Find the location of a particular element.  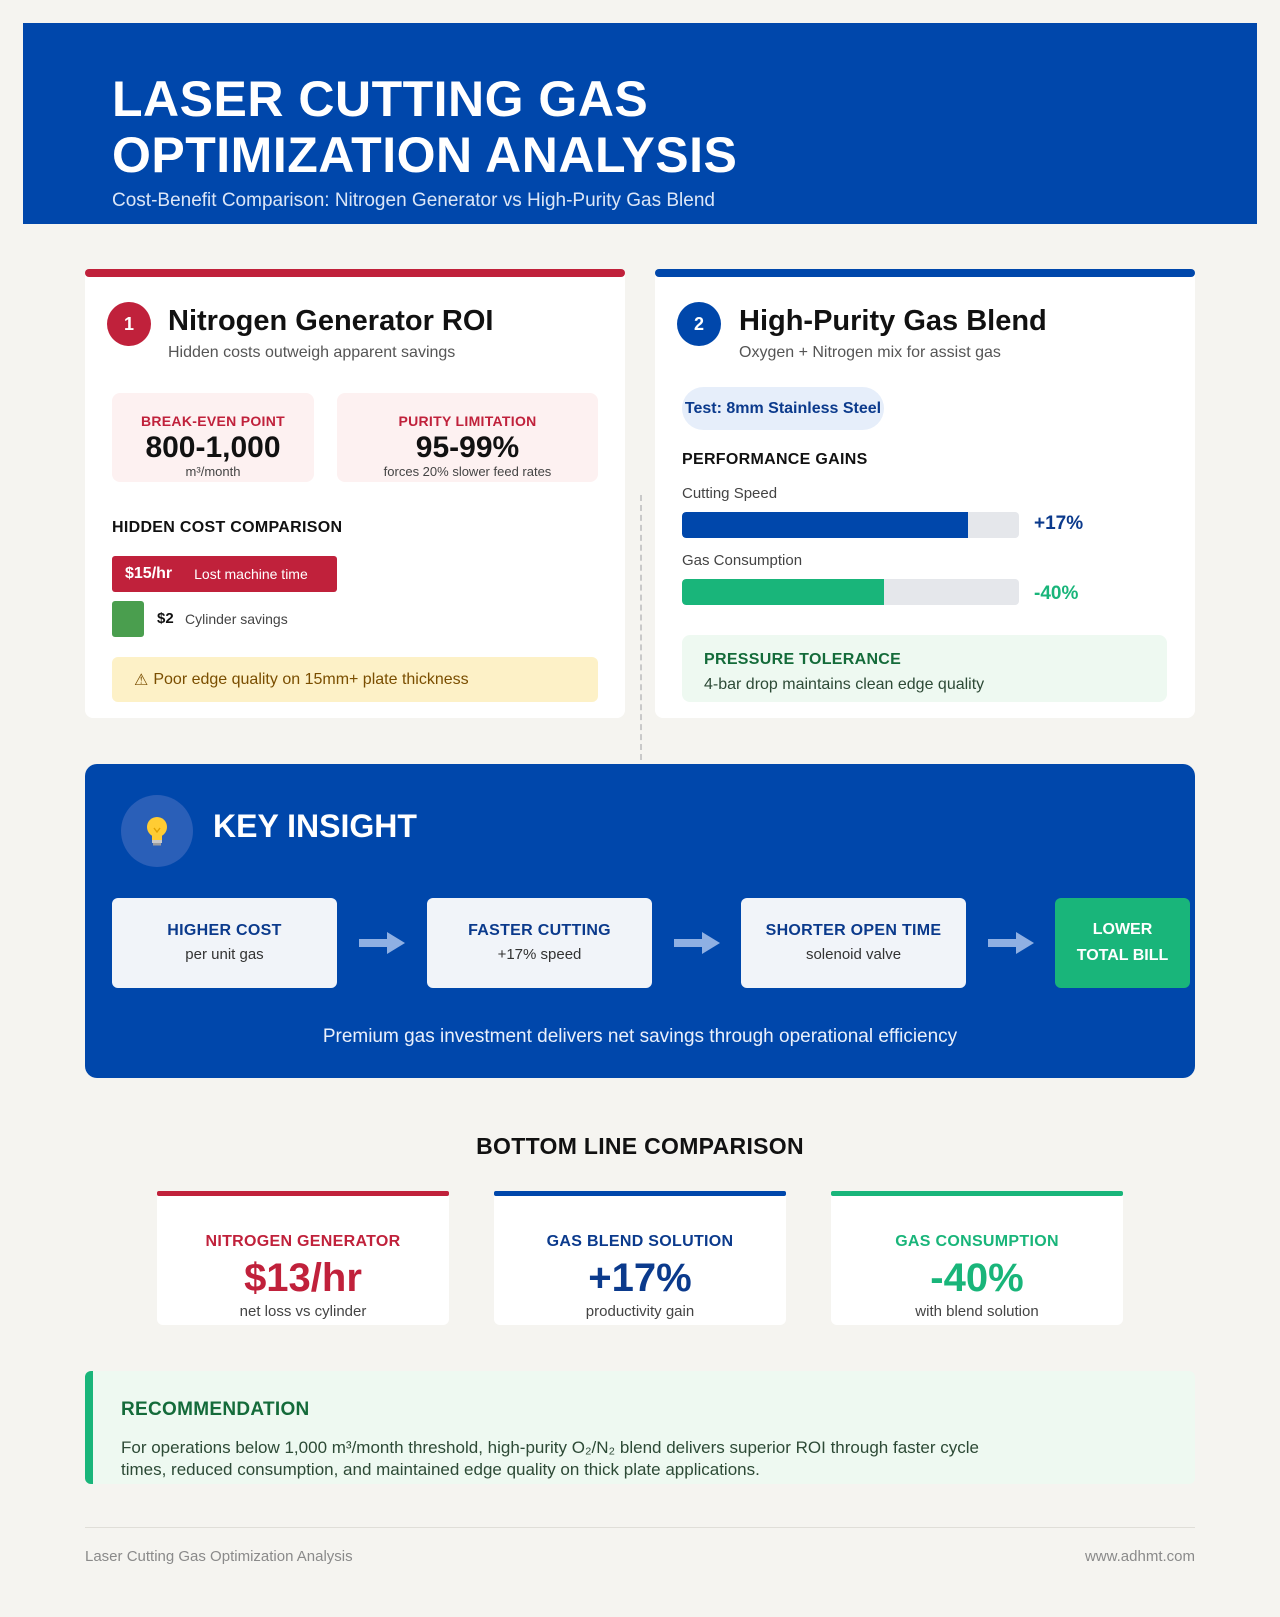

gas-consumption-label: Gas Consumption is located at coordinates (742, 560).